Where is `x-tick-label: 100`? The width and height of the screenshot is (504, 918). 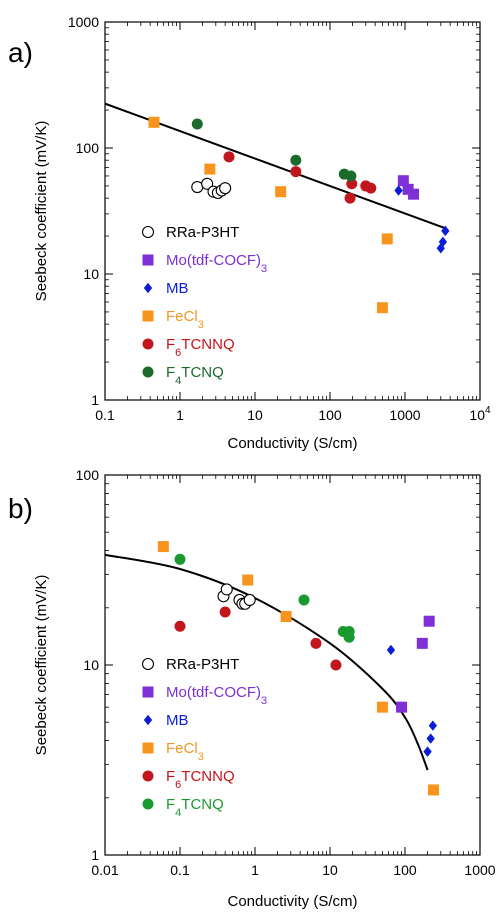 x-tick-label: 100 is located at coordinates (405, 870).